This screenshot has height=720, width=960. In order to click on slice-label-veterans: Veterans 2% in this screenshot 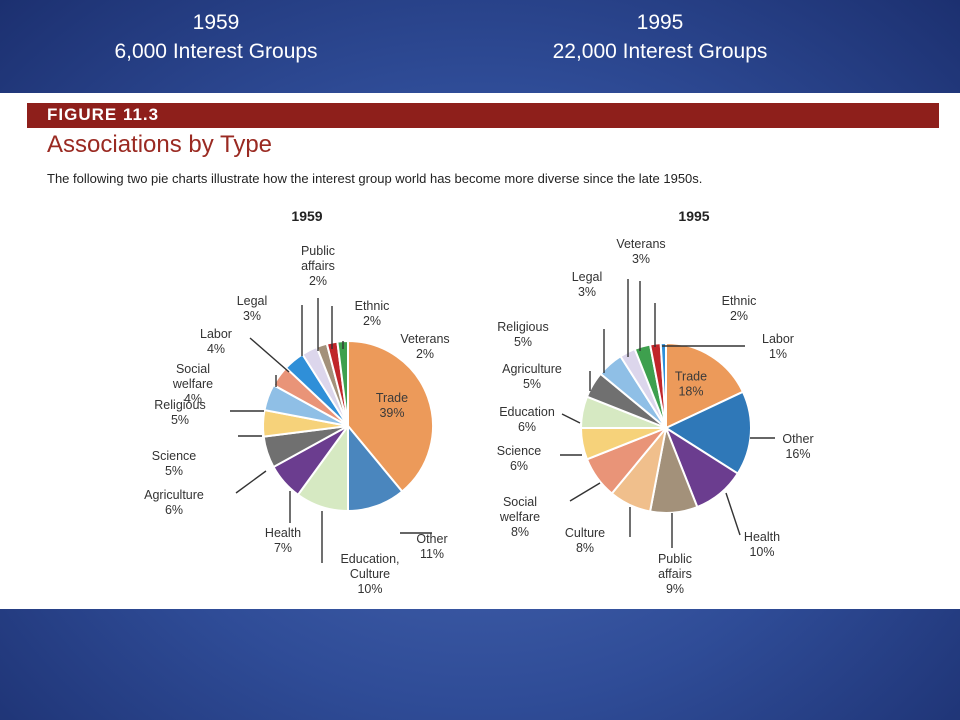, I will do `click(424, 346)`.